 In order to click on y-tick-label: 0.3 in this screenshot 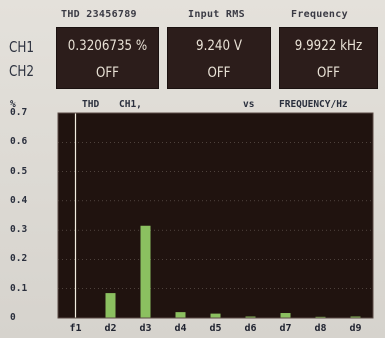, I will do `click(19, 230)`.